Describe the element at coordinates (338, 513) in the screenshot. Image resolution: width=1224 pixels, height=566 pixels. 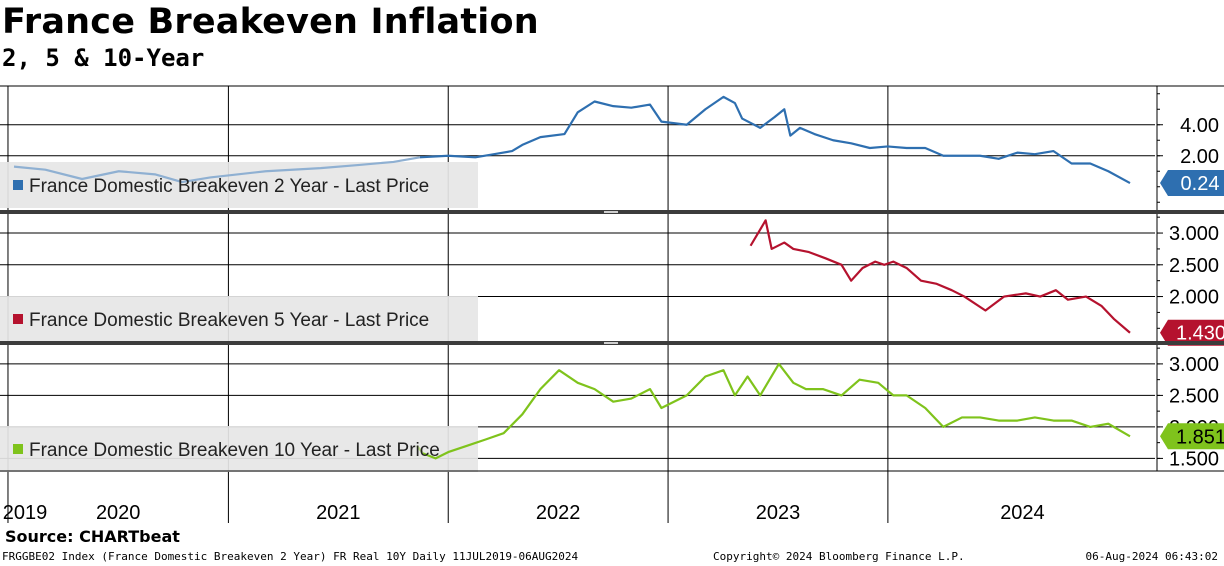
I see `x-tick-label: 2021` at that location.